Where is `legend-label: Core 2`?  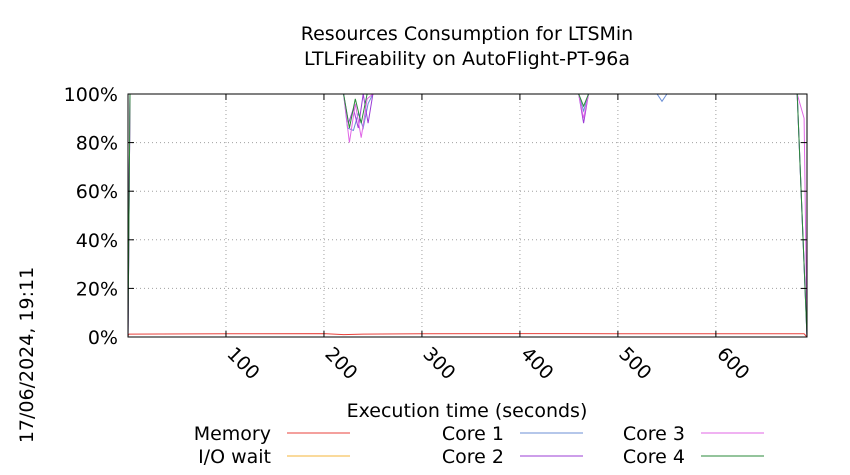 legend-label: Core 2 is located at coordinates (473, 457).